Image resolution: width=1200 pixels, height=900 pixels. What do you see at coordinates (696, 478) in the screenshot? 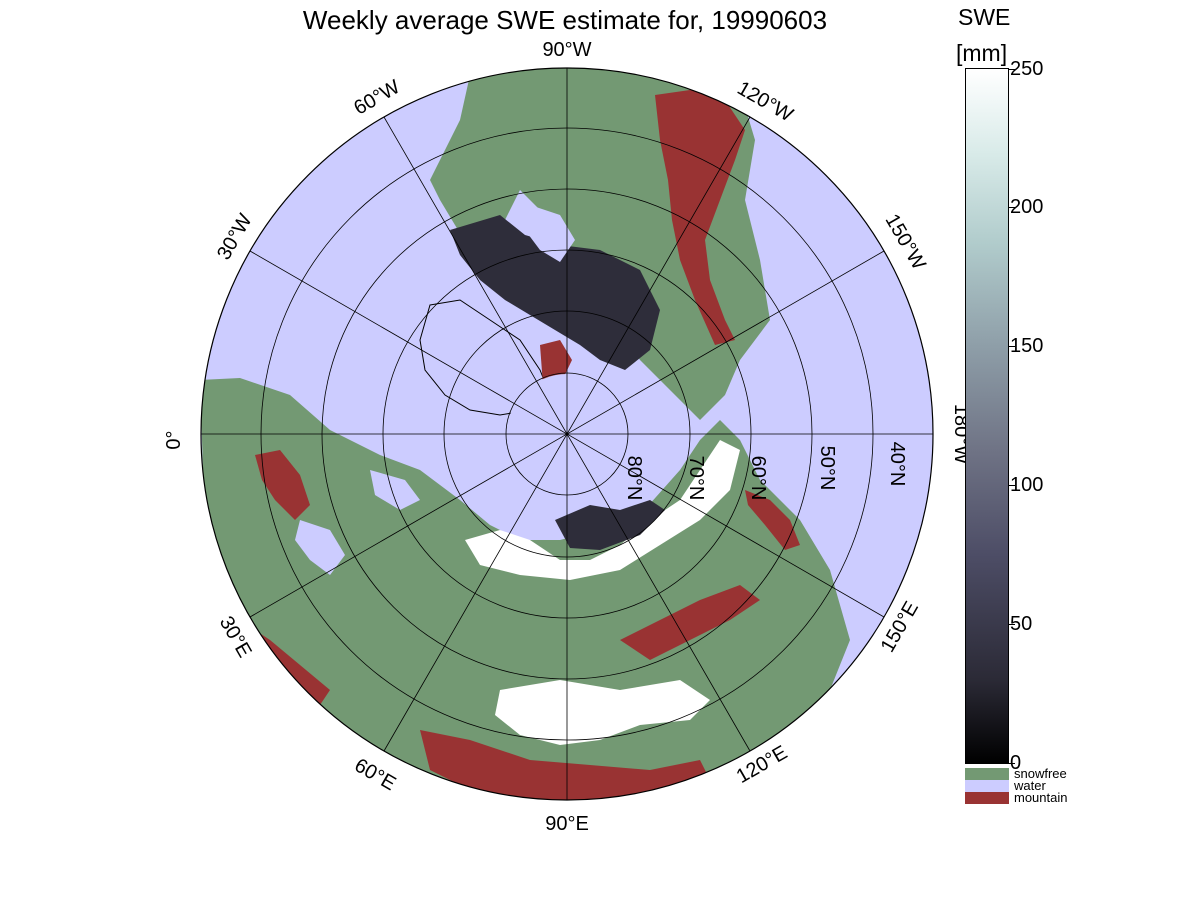
I see `lat-label-70n: 70°N` at bounding box center [696, 478].